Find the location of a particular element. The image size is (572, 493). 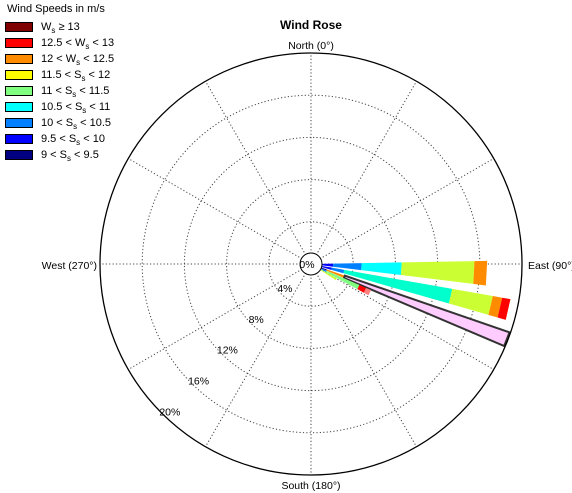

legend-label: 9 < Ss < 9.5 is located at coordinates (70, 156).